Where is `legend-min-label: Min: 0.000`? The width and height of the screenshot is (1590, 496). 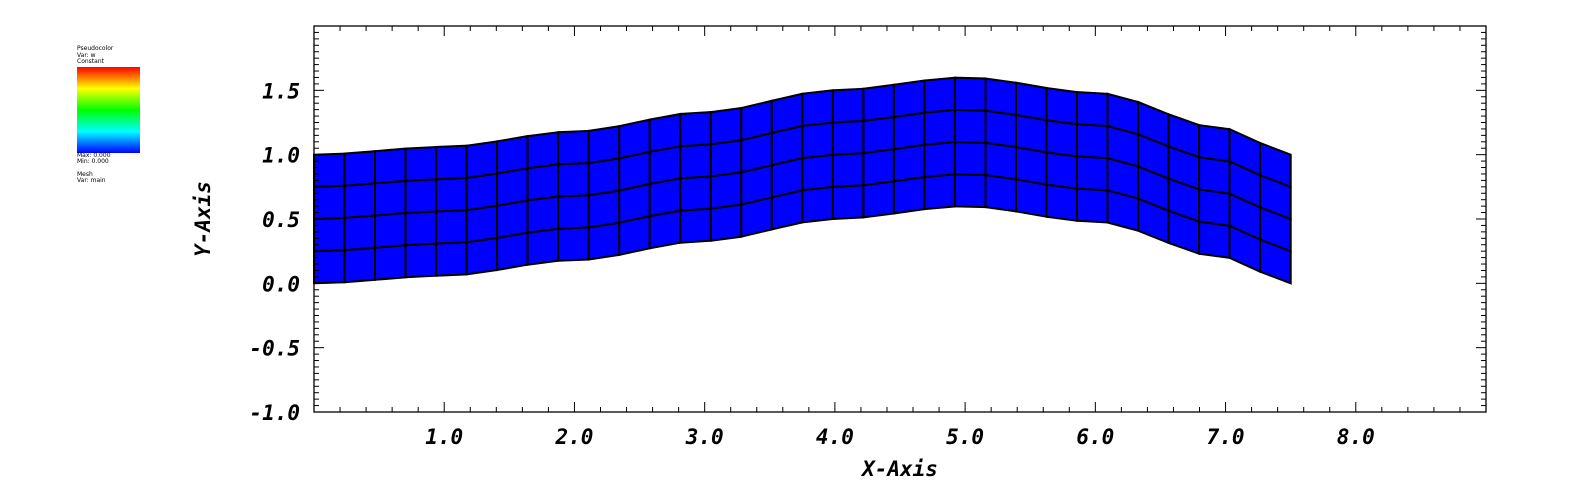 legend-min-label: Min: 0.000 is located at coordinates (93, 161).